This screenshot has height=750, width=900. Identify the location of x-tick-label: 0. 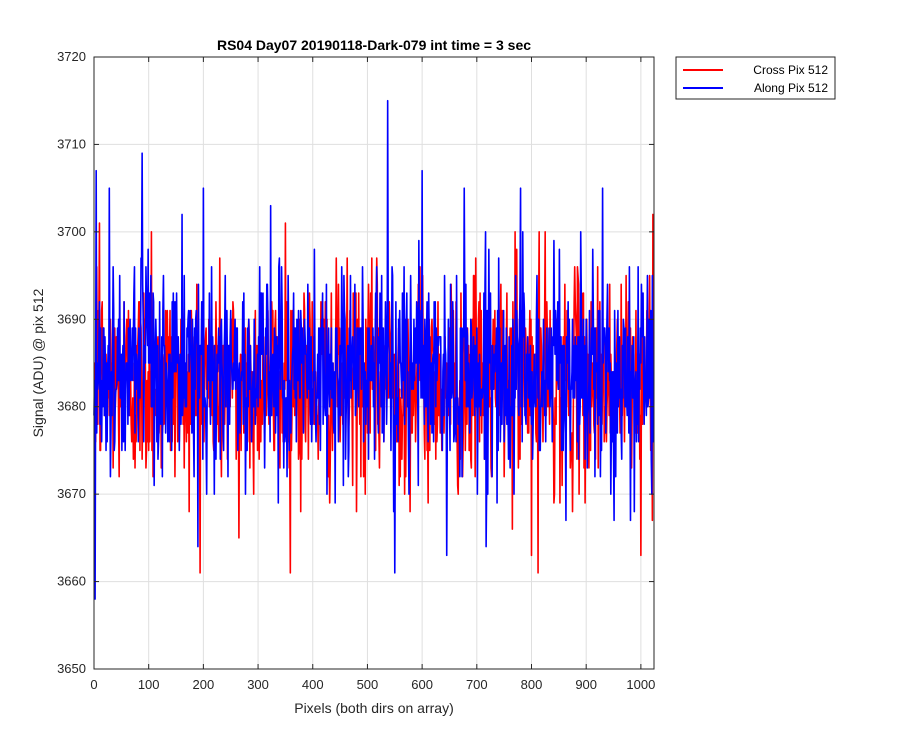
(93, 684).